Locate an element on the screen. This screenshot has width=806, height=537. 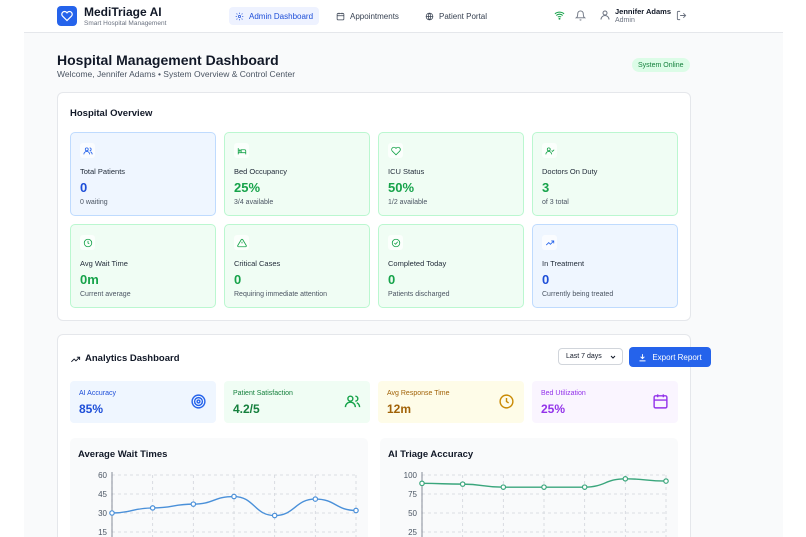
nav-patient-portal: Patient Portal is located at coordinates (456, 16).